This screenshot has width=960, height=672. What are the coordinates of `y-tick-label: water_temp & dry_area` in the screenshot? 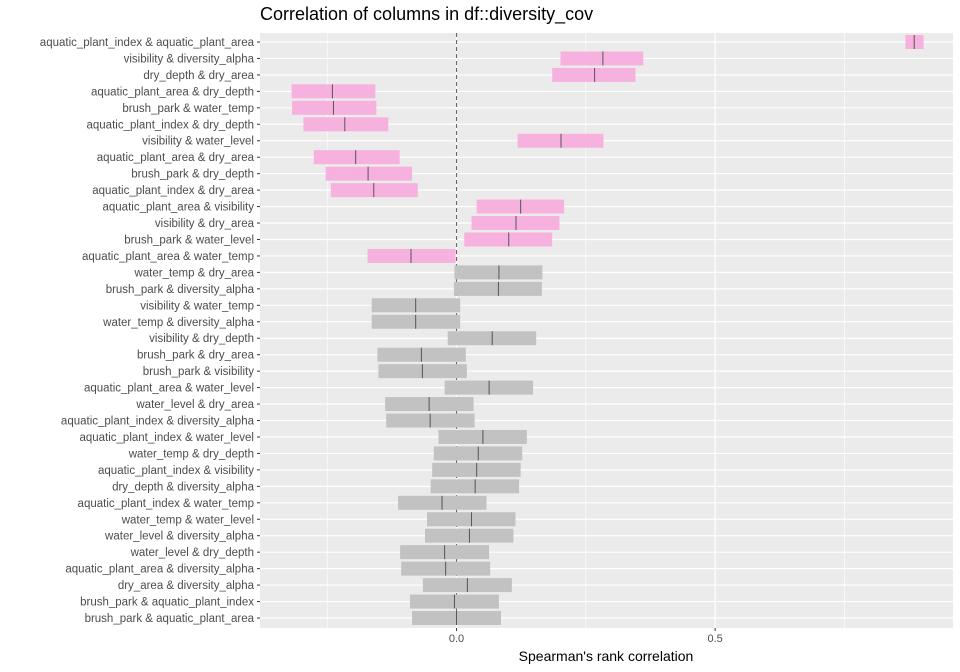 It's located at (193, 273).